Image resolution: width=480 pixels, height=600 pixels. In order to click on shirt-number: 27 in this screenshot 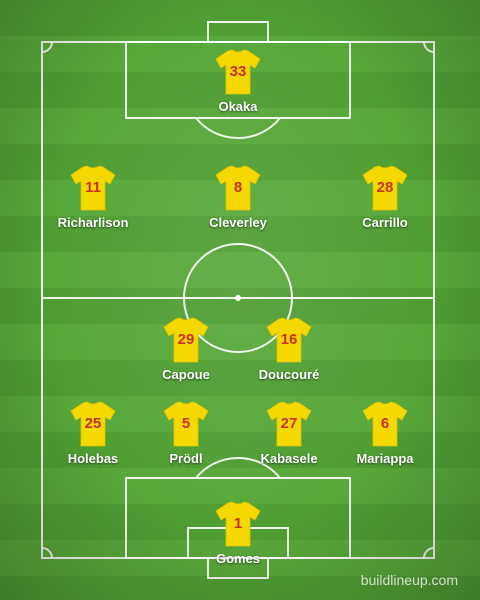, I will do `click(289, 423)`.